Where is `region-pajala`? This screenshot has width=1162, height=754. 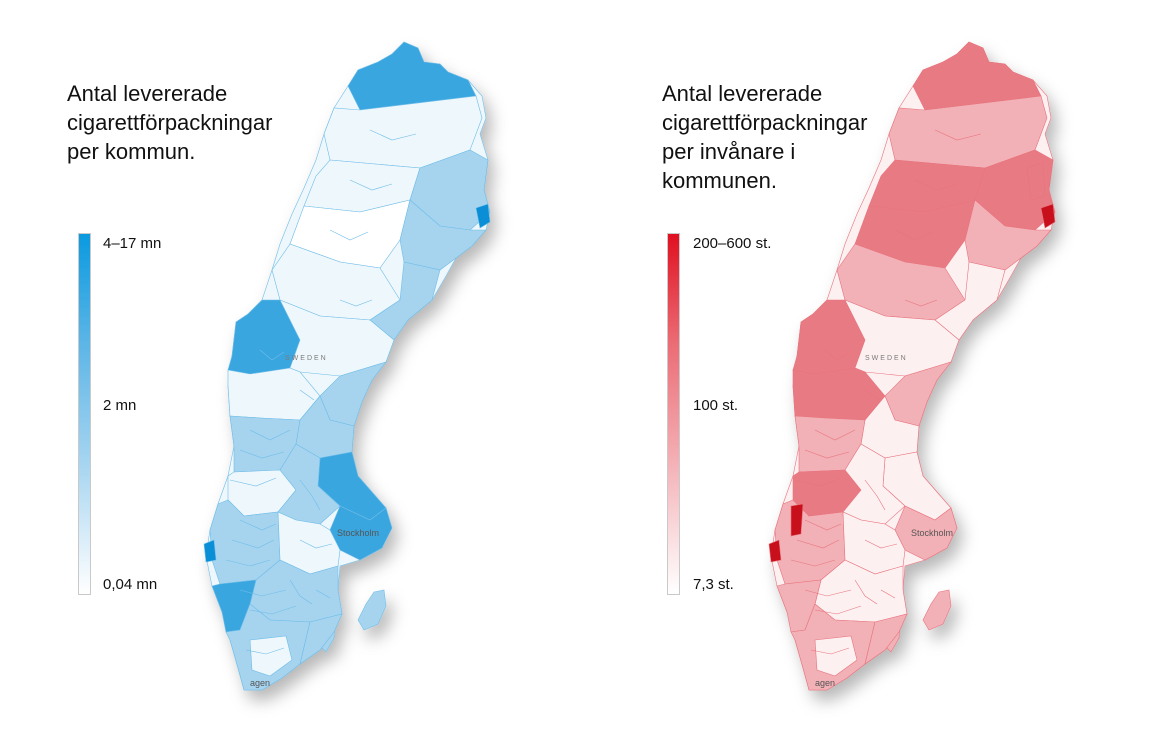
region-pajala is located at coordinates (1036, 181).